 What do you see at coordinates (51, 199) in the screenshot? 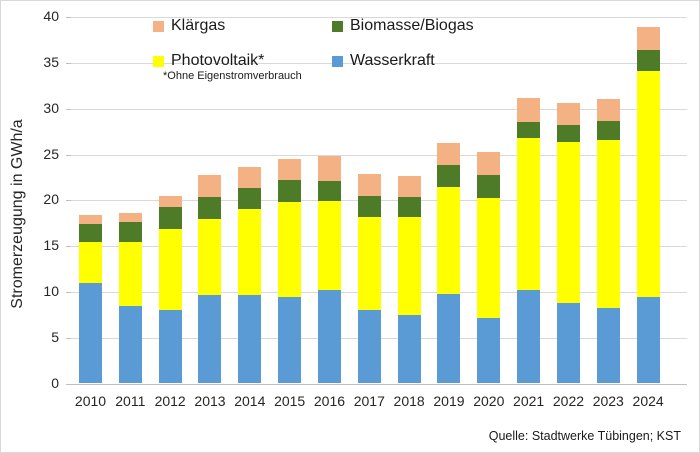
I see `y-tick-label: 20` at bounding box center [51, 199].